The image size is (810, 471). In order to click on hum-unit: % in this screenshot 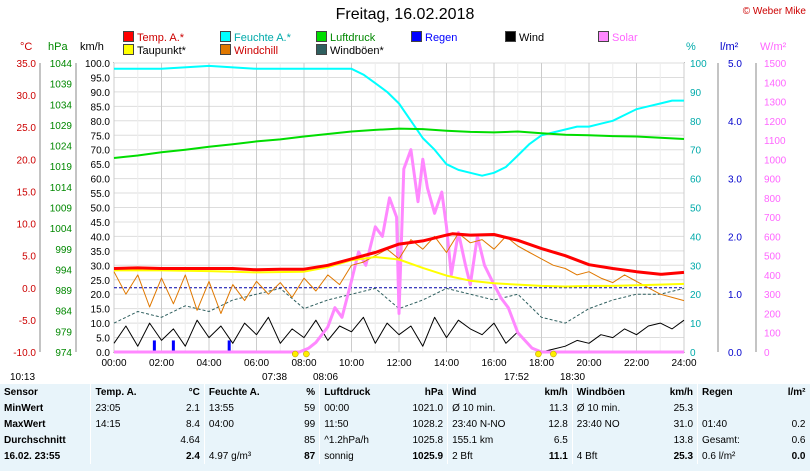, I will do `click(691, 47)`.